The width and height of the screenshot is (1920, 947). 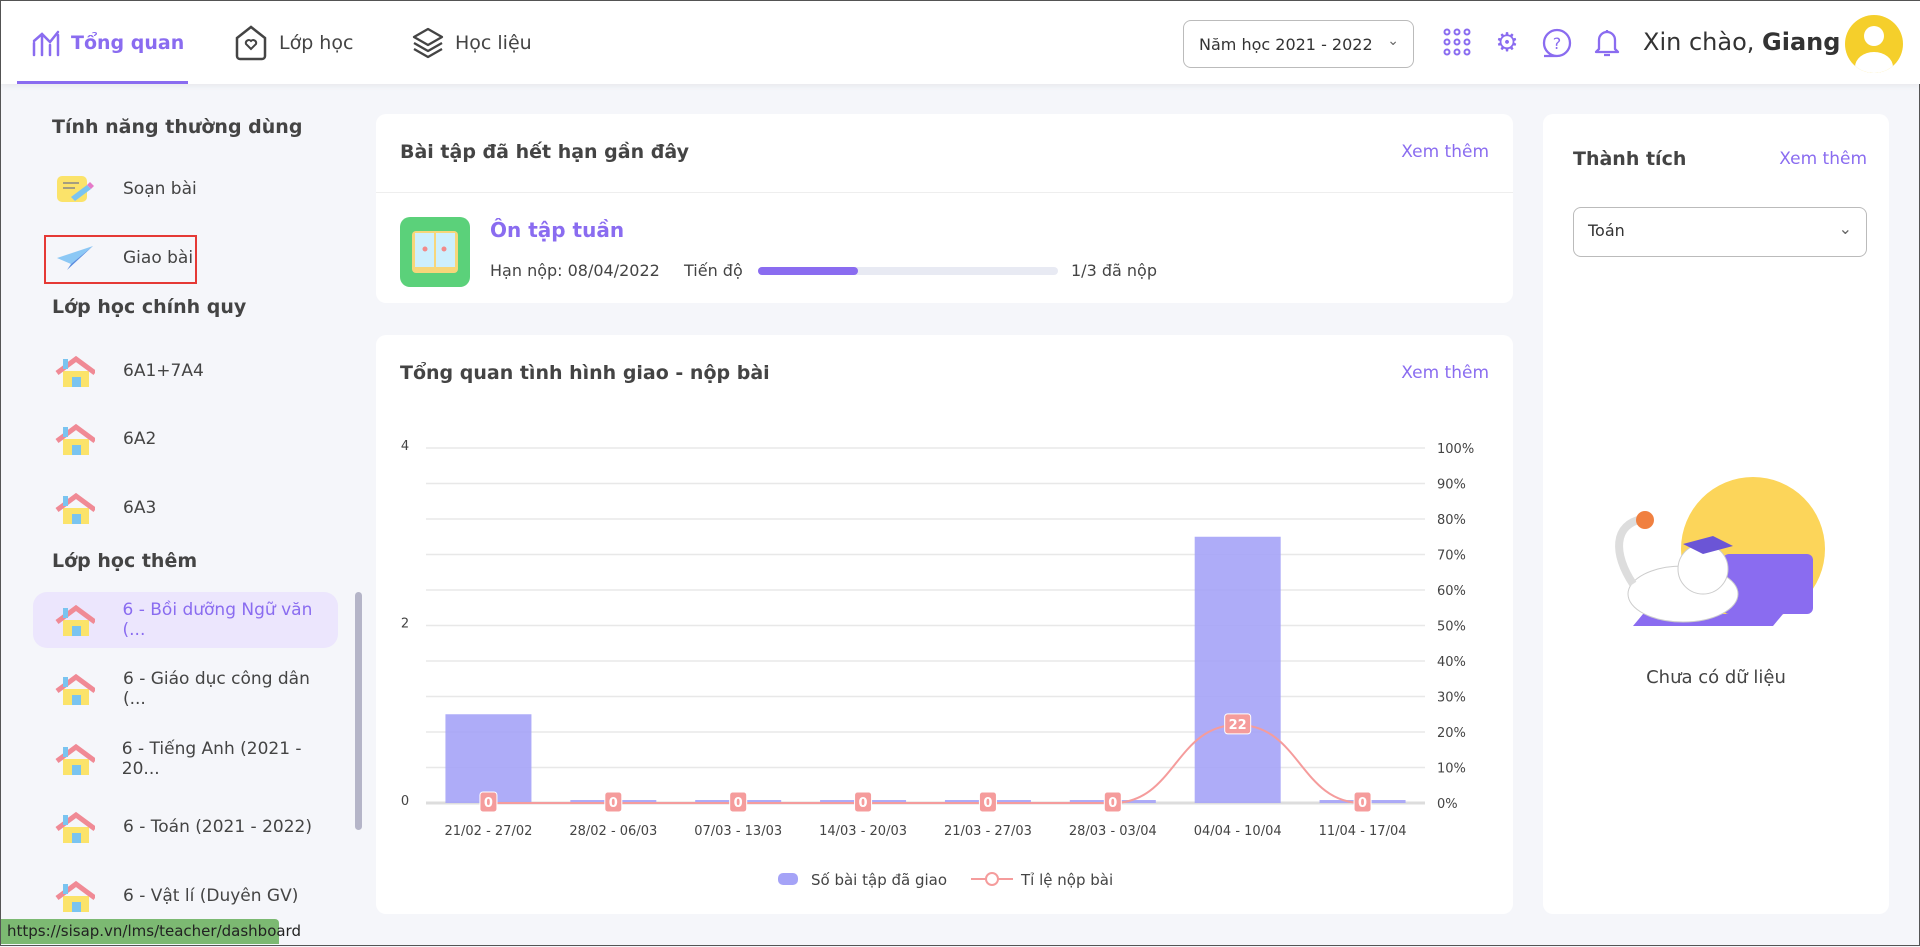 What do you see at coordinates (1607, 43) in the screenshot?
I see `bell-icon` at bounding box center [1607, 43].